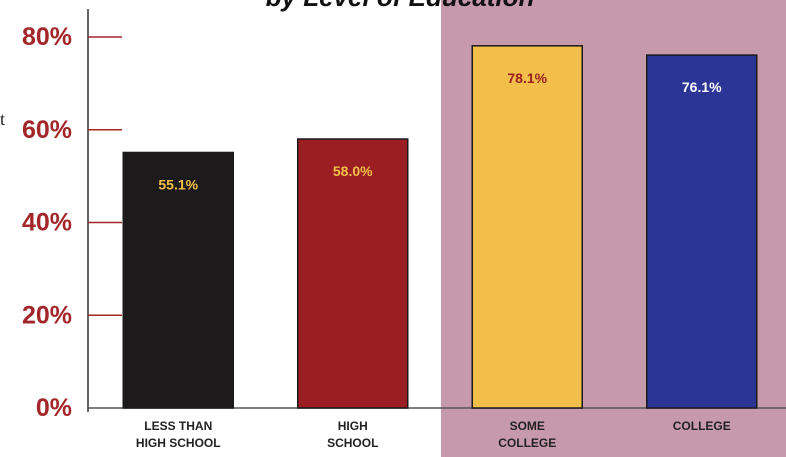  What do you see at coordinates (178, 280) in the screenshot?
I see `bar-less-than-high-school` at bounding box center [178, 280].